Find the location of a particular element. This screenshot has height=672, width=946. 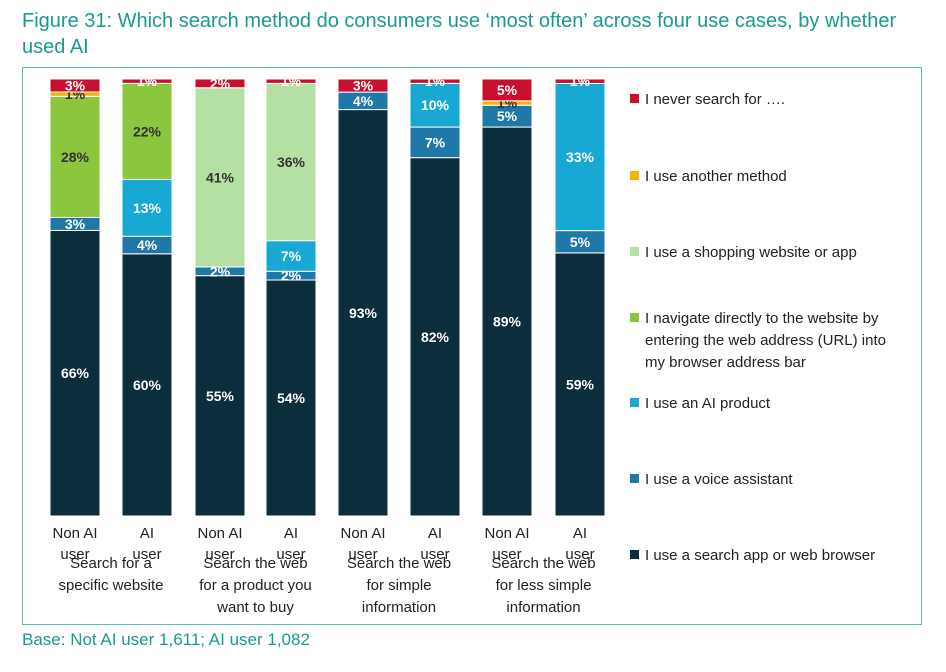

data-label: 89% is located at coordinates (507, 322).